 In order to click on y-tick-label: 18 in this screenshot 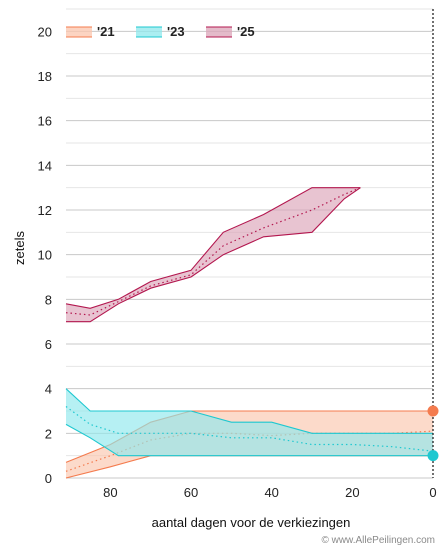, I will do `click(45, 76)`.